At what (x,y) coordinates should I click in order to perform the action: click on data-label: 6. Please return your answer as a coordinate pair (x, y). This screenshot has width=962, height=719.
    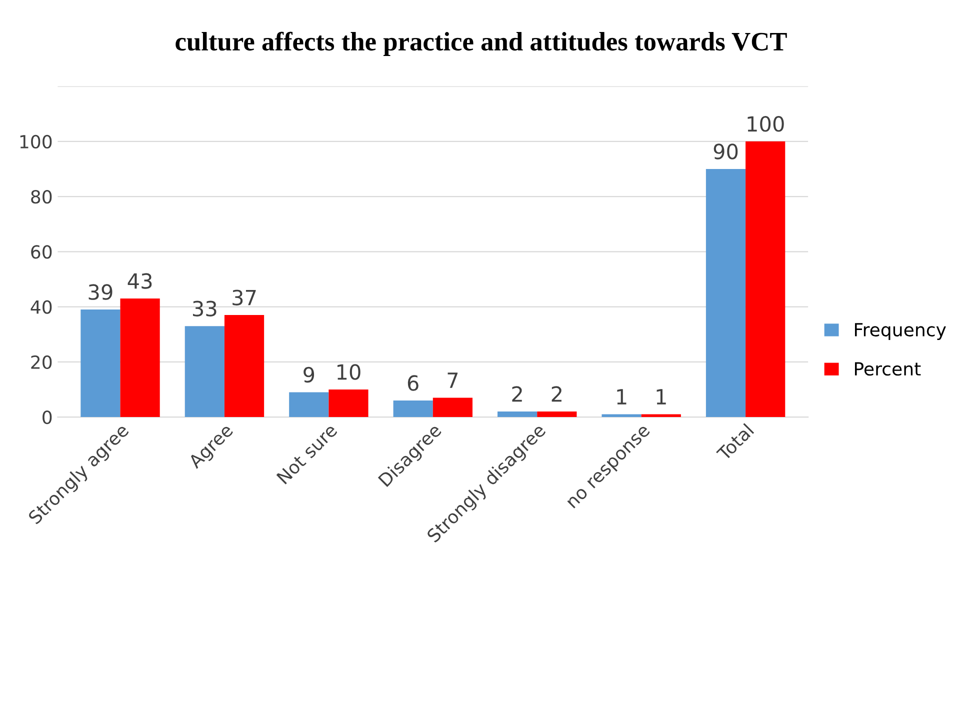
    Looking at the image, I should click on (413, 383).